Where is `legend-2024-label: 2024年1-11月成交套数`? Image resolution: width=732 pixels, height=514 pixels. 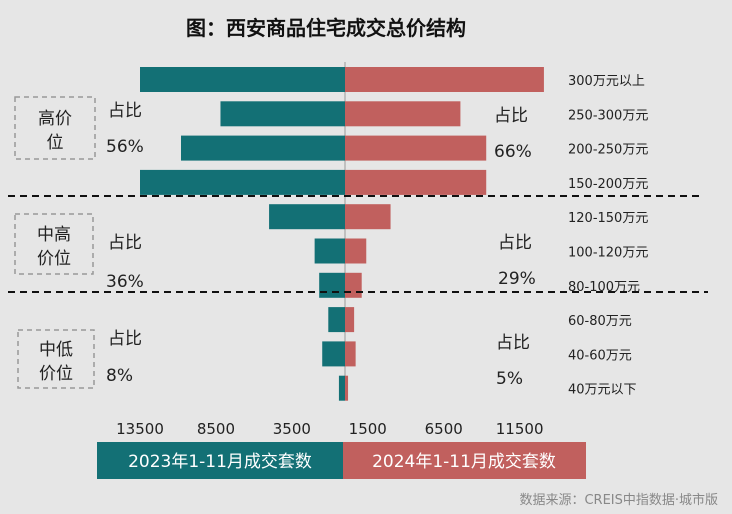 legend-2024-label: 2024年1-11月成交套数 is located at coordinates (464, 462).